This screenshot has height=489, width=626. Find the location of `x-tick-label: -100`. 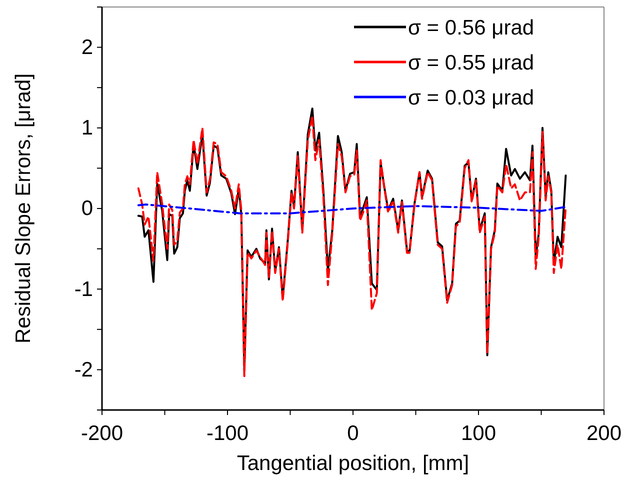

x-tick-label: -100 is located at coordinates (227, 433).